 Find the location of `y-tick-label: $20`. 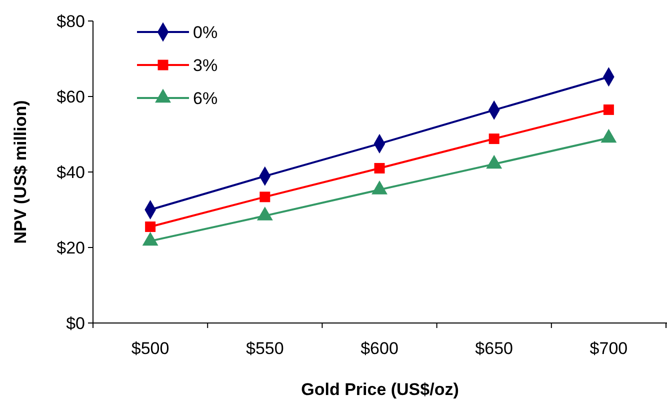

y-tick-label: $20 is located at coordinates (70, 248).